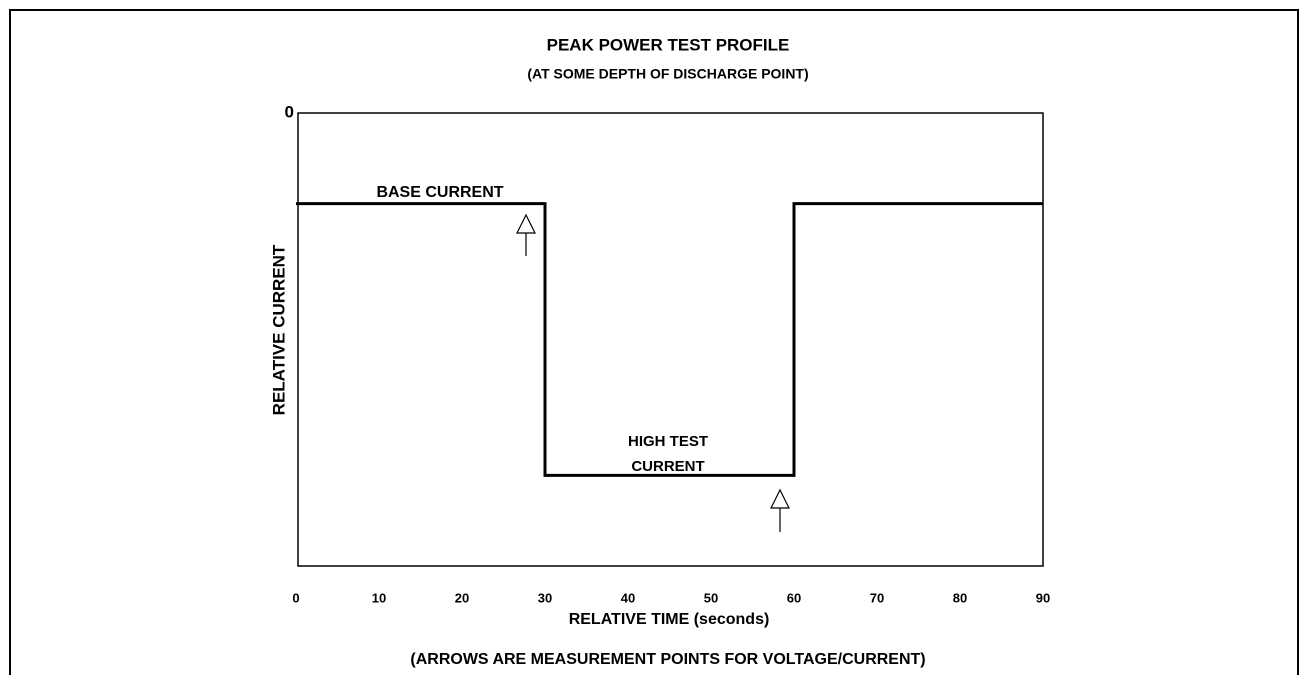 The height and width of the screenshot is (680, 1308). Describe the element at coordinates (669, 619) in the screenshot. I see `x-axis-label: RELATIVE TIME (seconds)` at that location.